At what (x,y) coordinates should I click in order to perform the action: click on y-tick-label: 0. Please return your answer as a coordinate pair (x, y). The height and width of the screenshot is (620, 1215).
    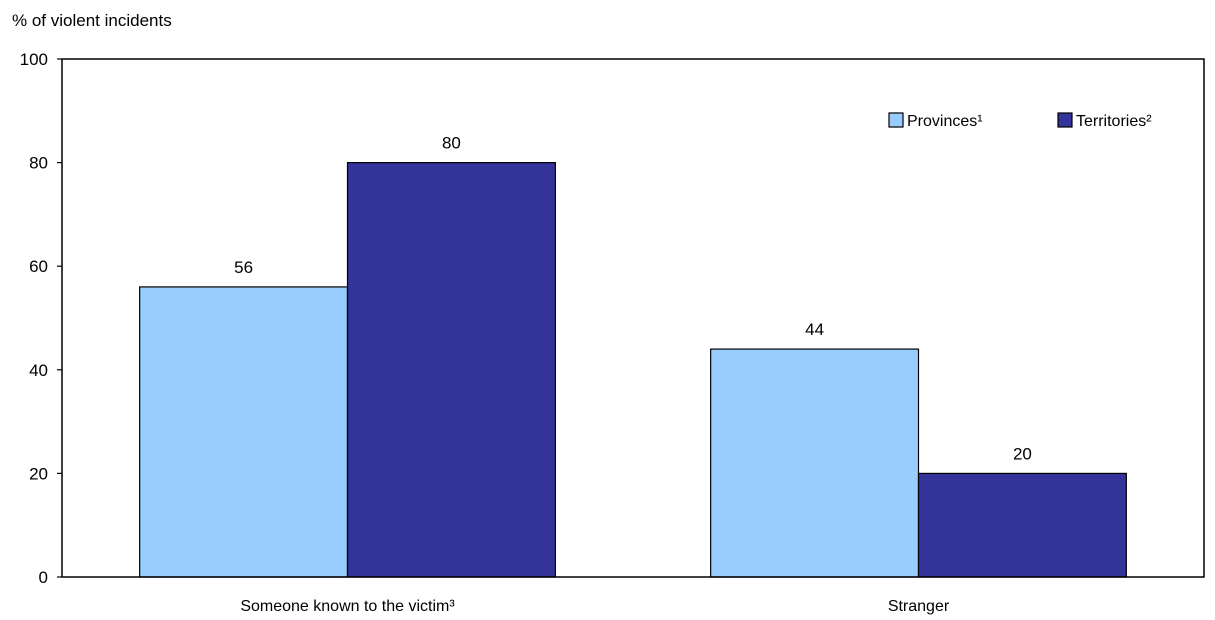
    Looking at the image, I should click on (43, 577).